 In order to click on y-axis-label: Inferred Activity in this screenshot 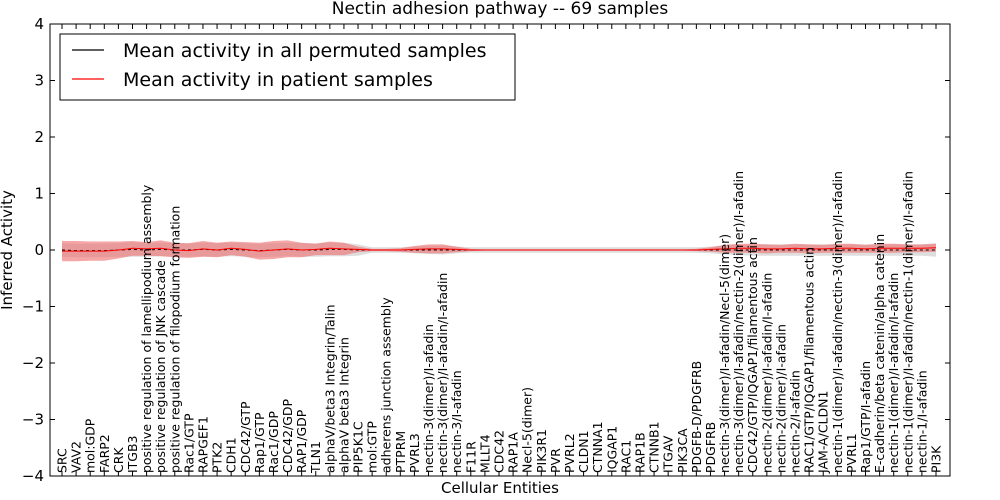, I will do `click(8, 250)`.